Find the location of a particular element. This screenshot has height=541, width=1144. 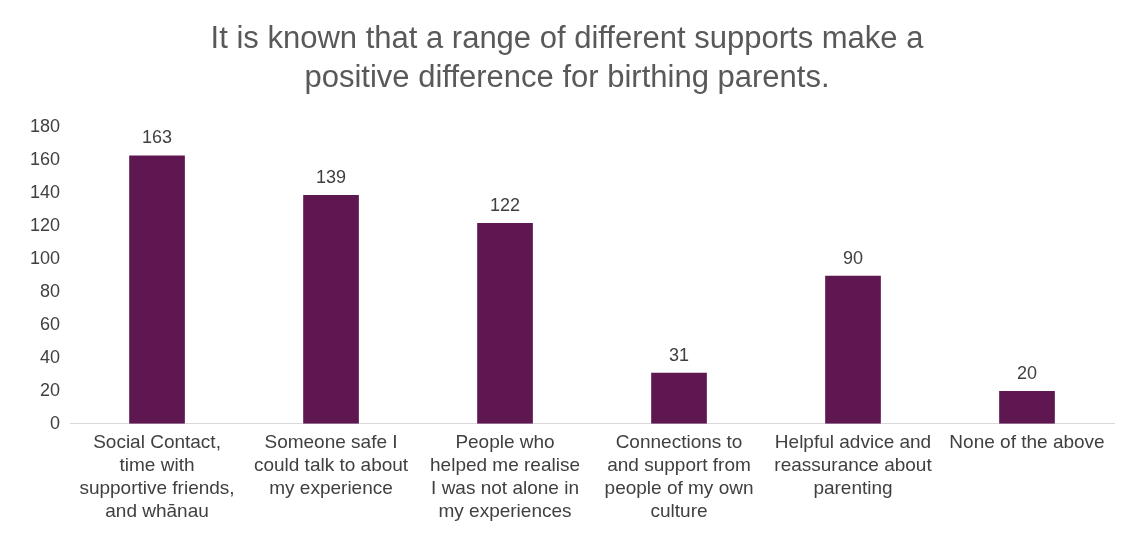

y-tick-label: 140 is located at coordinates (45, 192).